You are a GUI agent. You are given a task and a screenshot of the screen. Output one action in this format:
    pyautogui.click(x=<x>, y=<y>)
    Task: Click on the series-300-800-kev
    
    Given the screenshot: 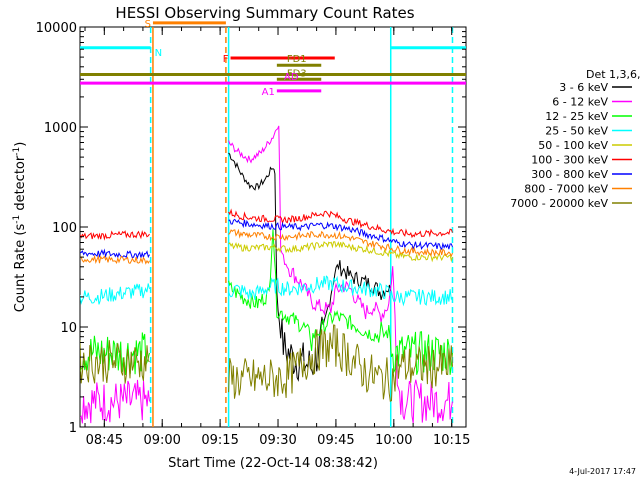 What is the action you would take?
    pyautogui.click(x=266, y=239)
    